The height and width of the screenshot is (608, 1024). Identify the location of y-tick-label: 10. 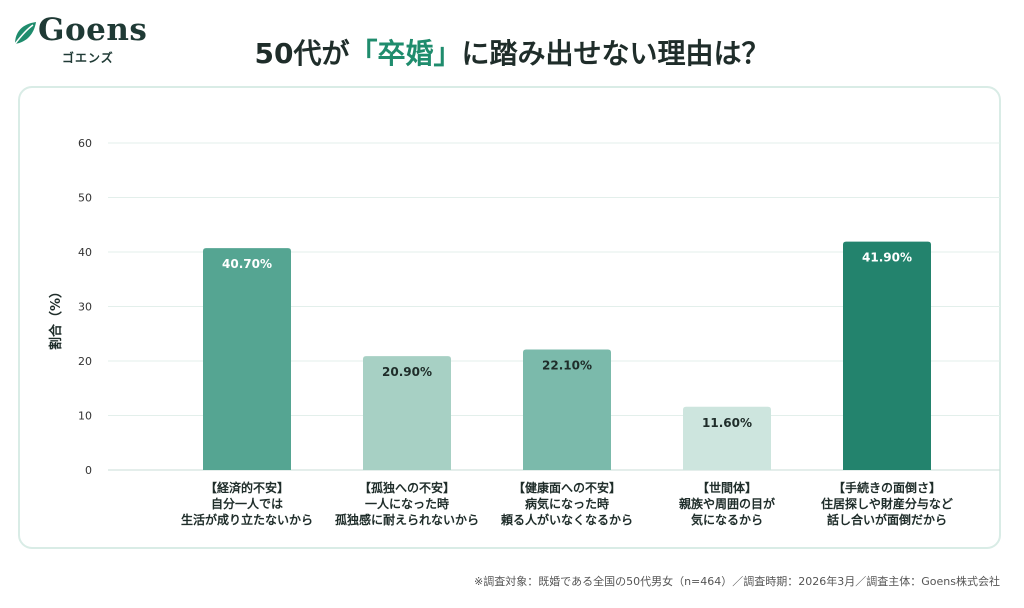
(85, 416).